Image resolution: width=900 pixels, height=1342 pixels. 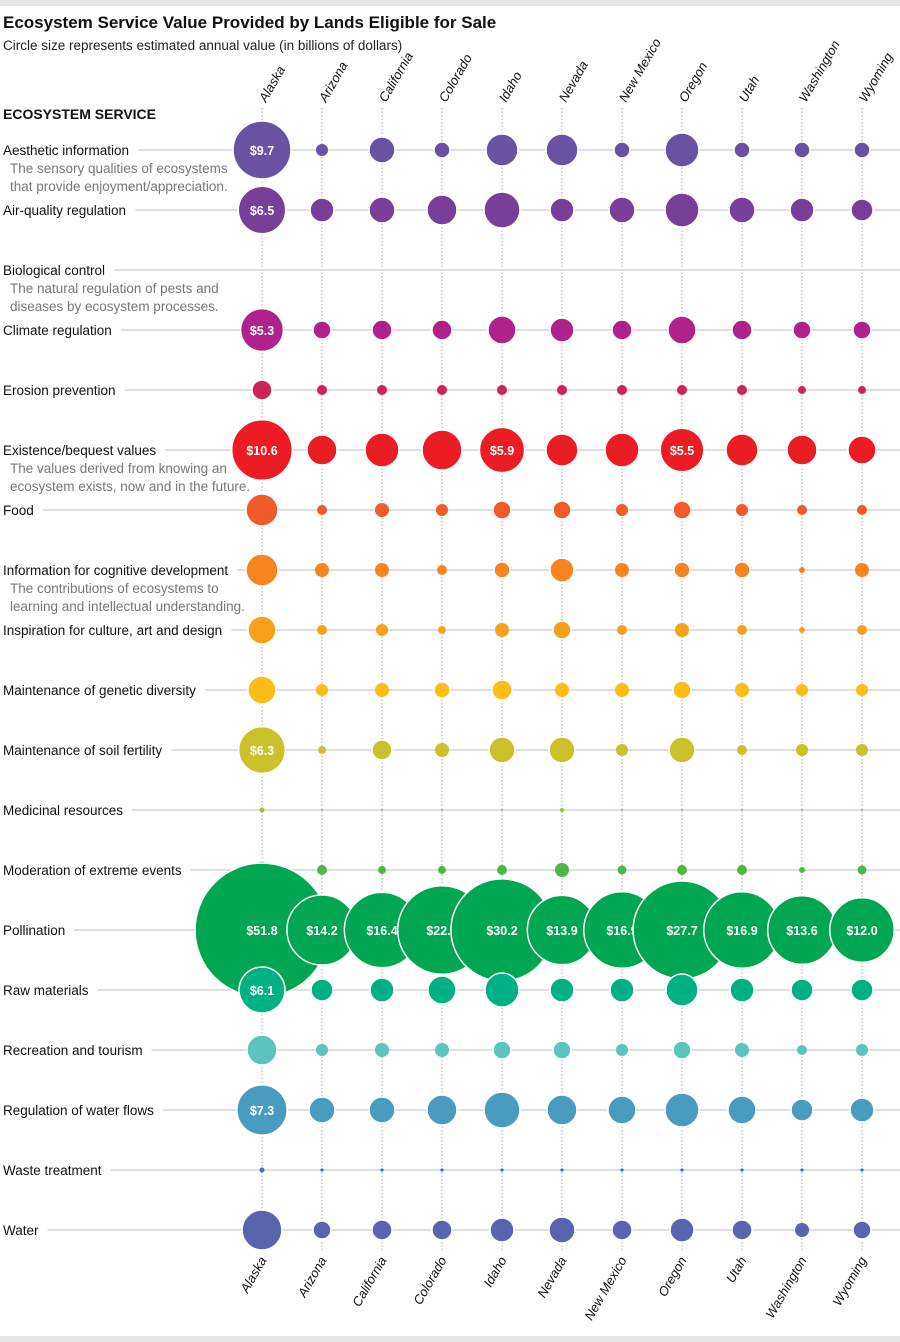 I want to click on row-label: Regulation of water flows, so click(x=78, y=1110).